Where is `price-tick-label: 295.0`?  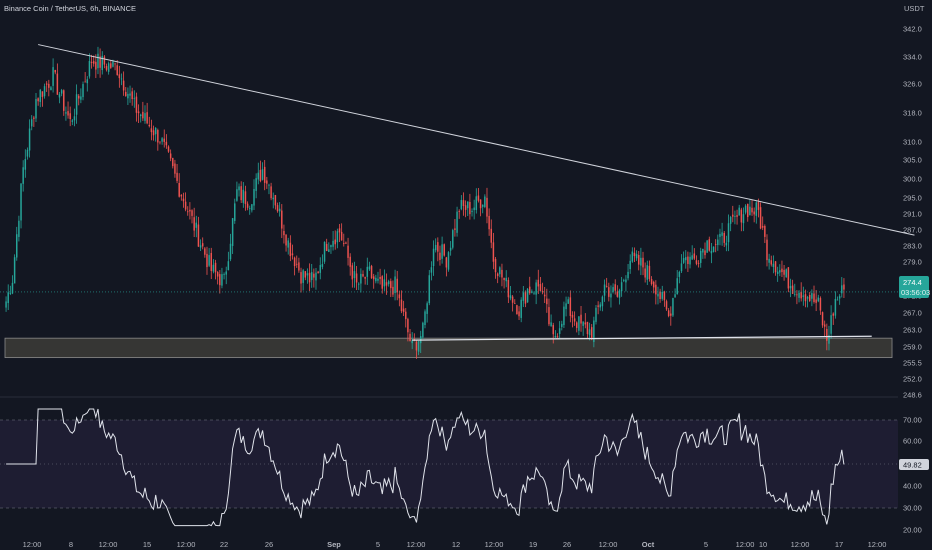
price-tick-label: 295.0 is located at coordinates (912, 198).